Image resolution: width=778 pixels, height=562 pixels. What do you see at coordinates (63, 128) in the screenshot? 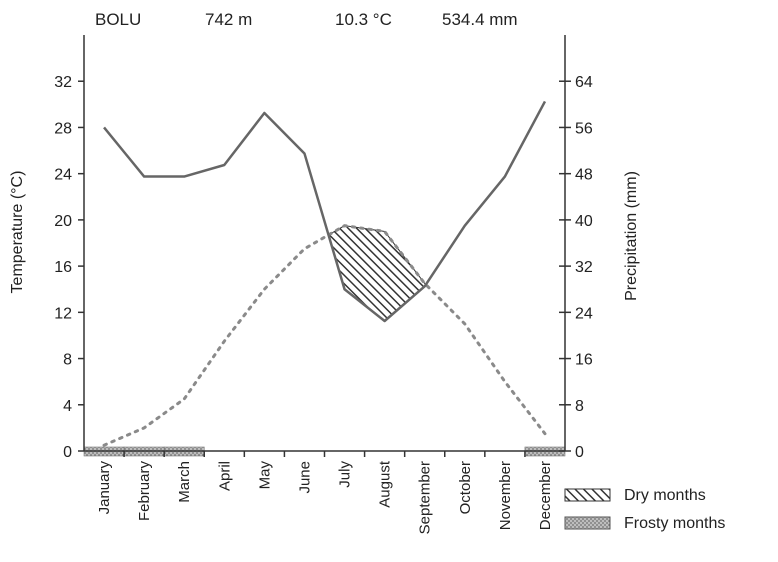
I see `left-tick-label: 28` at bounding box center [63, 128].